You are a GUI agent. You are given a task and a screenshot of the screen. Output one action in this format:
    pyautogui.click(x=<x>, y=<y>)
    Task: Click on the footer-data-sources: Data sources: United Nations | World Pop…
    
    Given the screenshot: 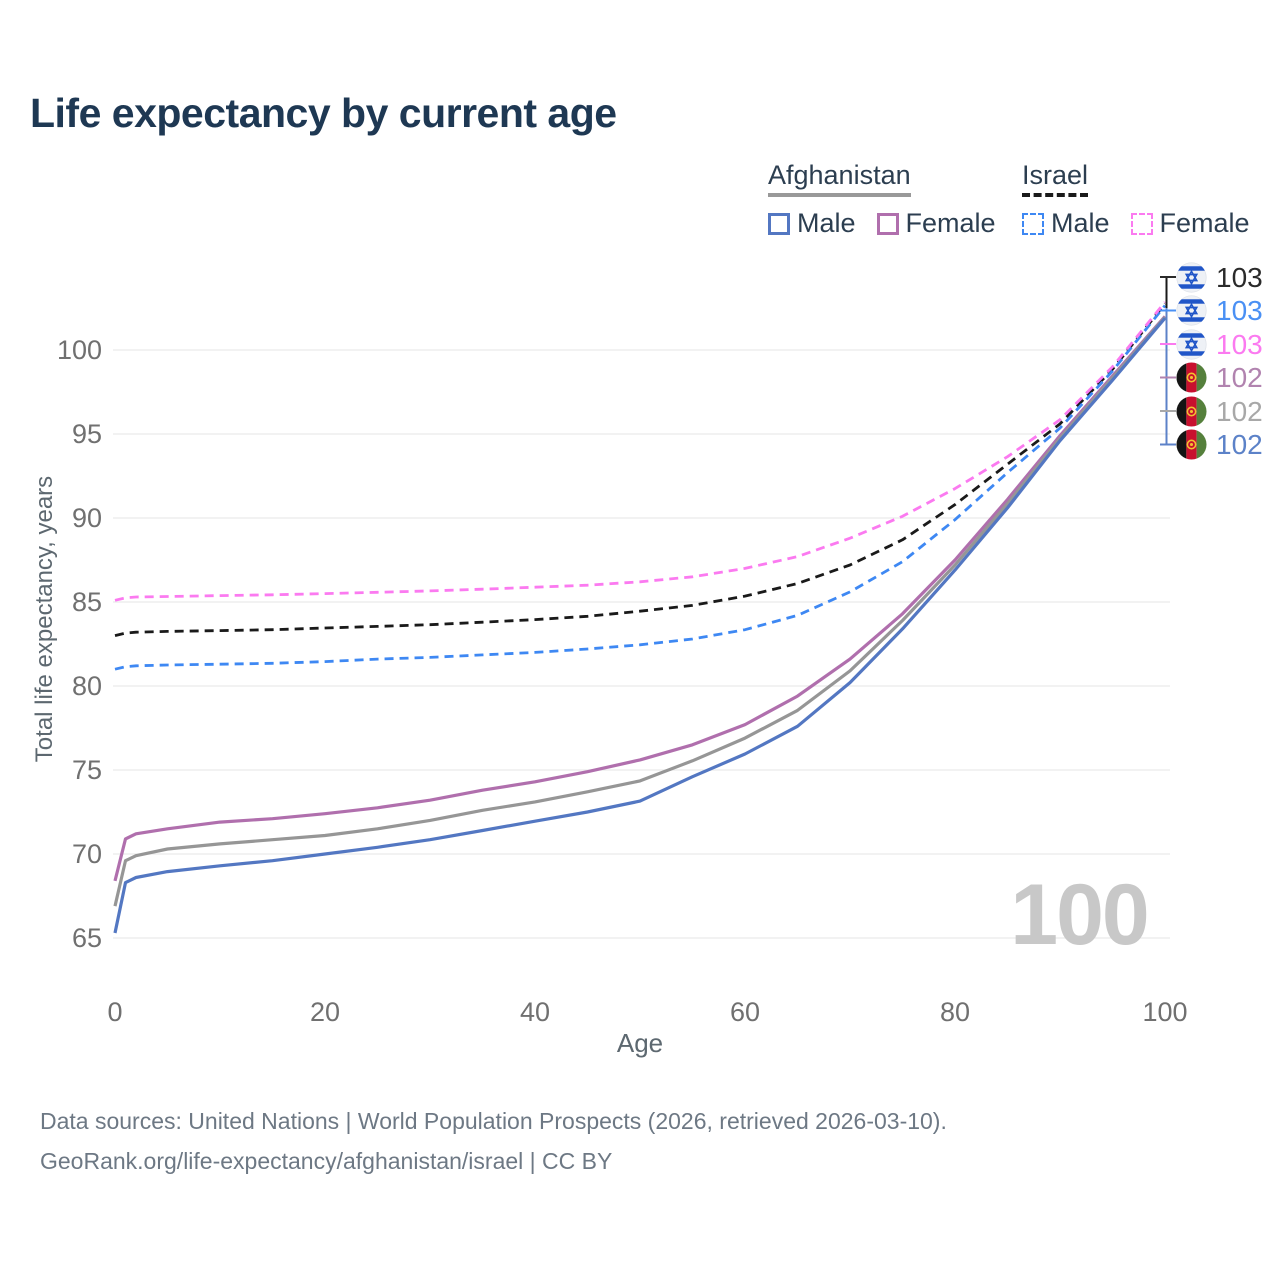 What is the action you would take?
    pyautogui.click(x=493, y=1121)
    